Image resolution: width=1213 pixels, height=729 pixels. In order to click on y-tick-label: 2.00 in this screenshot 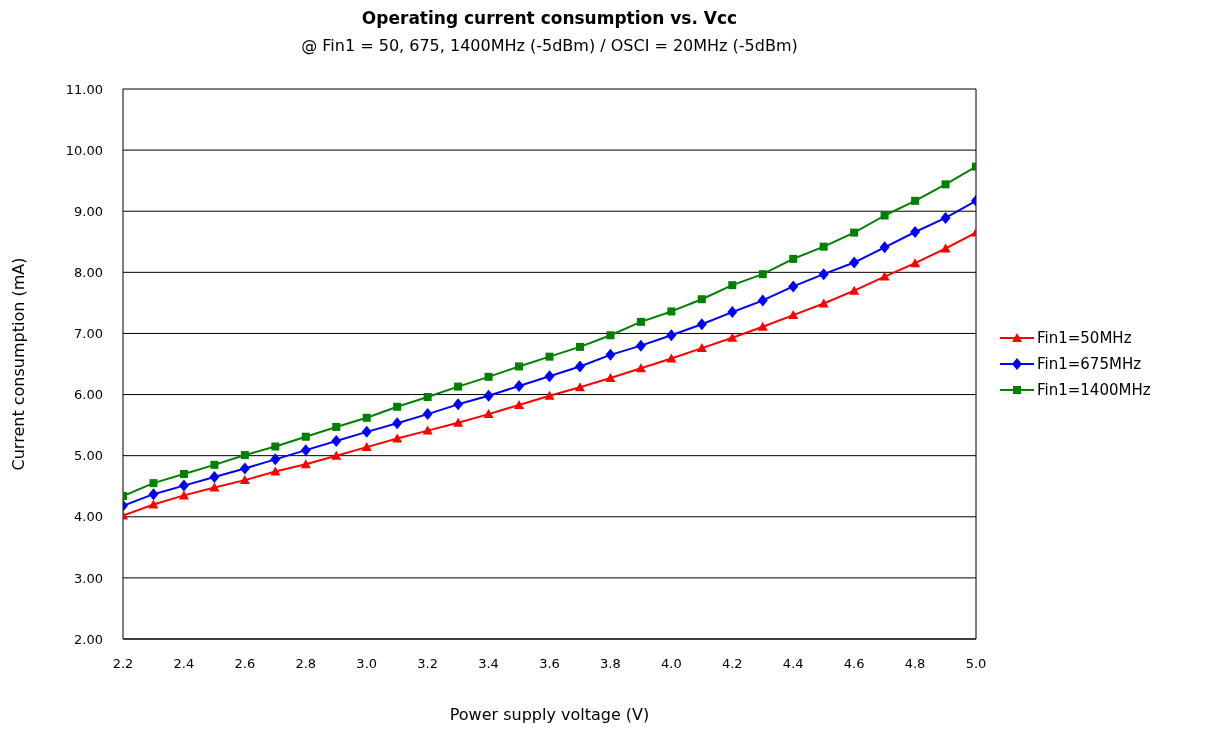, I will do `click(88, 639)`.